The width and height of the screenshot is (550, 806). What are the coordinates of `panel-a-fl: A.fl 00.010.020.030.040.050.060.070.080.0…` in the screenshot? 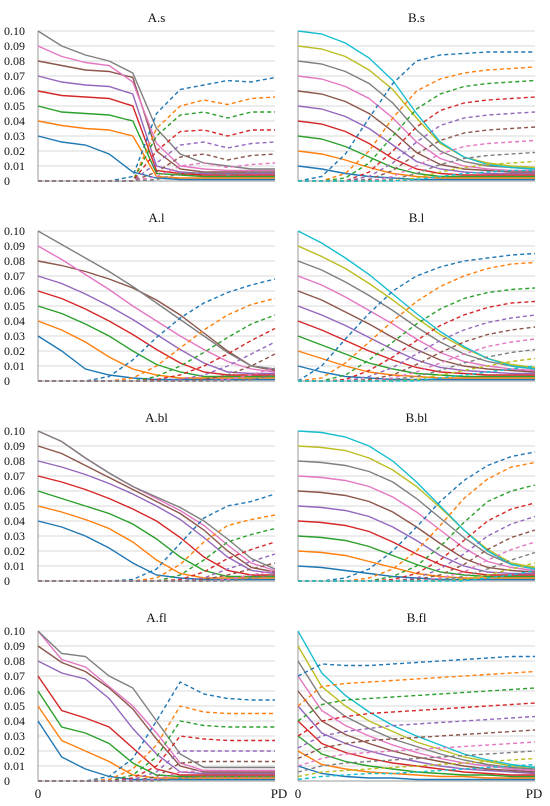 It's located at (139, 699).